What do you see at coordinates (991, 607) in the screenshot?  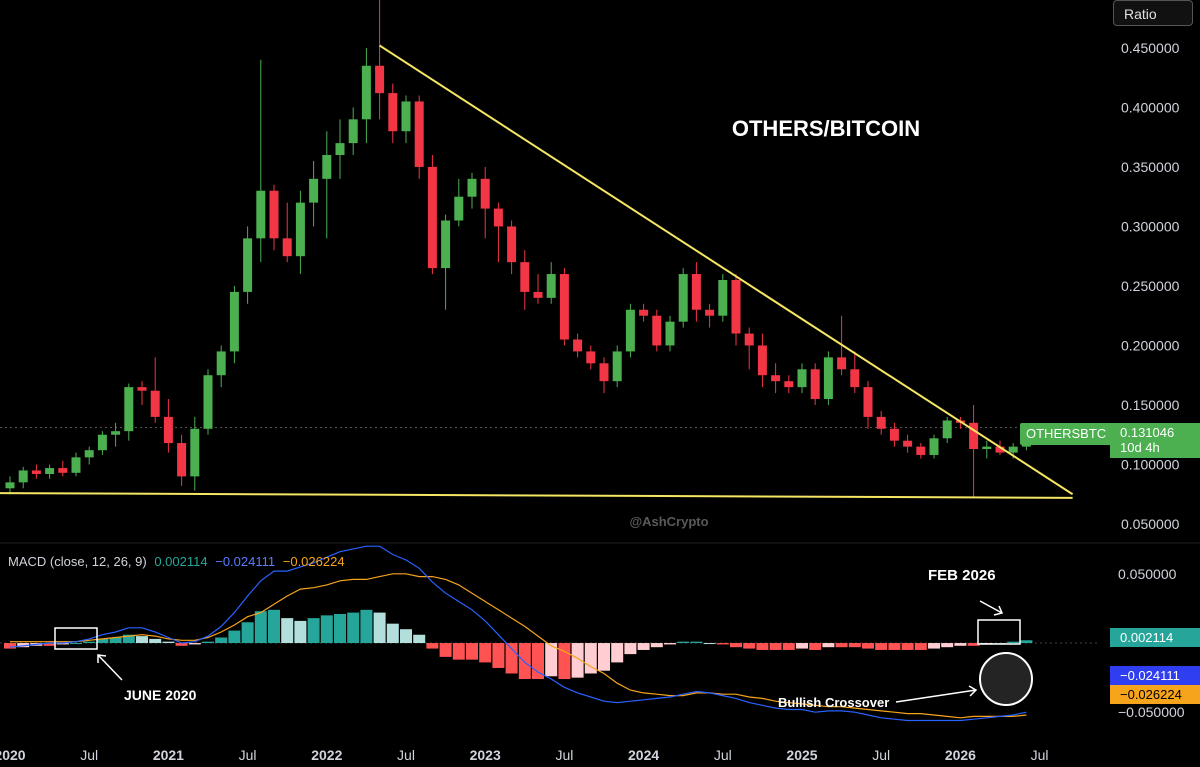 I see `feb-2026-arrow` at bounding box center [991, 607].